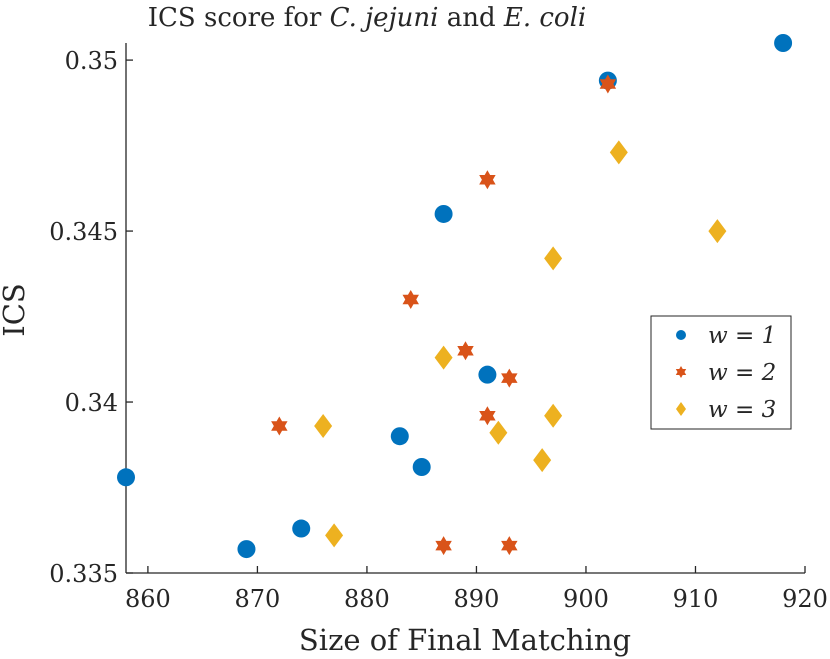 This screenshot has height=659, width=830. I want to click on x-tick-label: 910, so click(696, 599).